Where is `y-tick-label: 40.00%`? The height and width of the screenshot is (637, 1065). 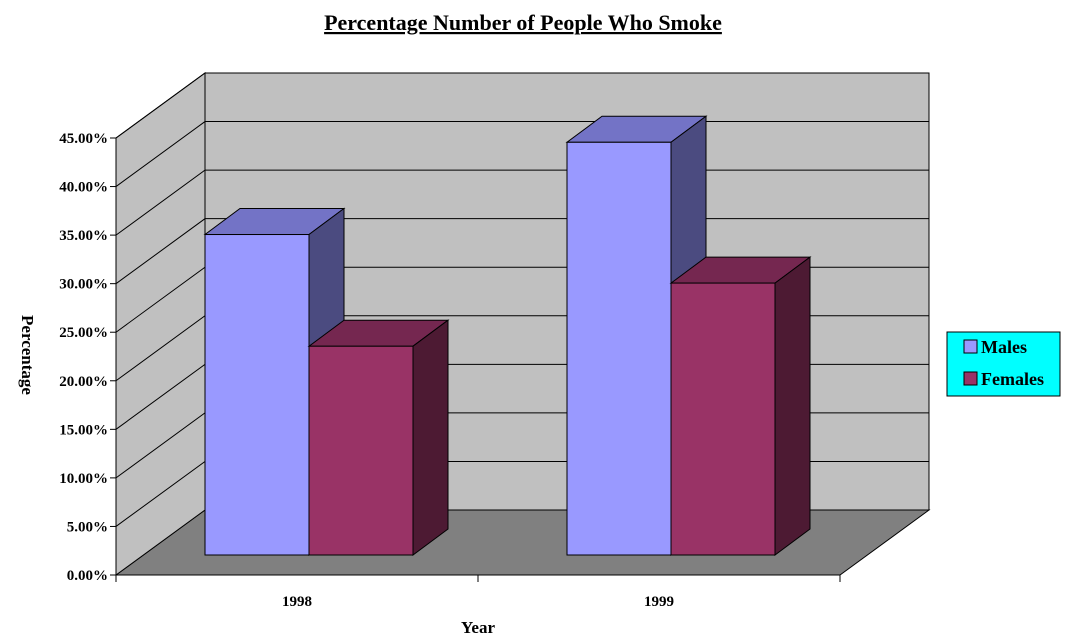 y-tick-label: 40.00% is located at coordinates (83, 188).